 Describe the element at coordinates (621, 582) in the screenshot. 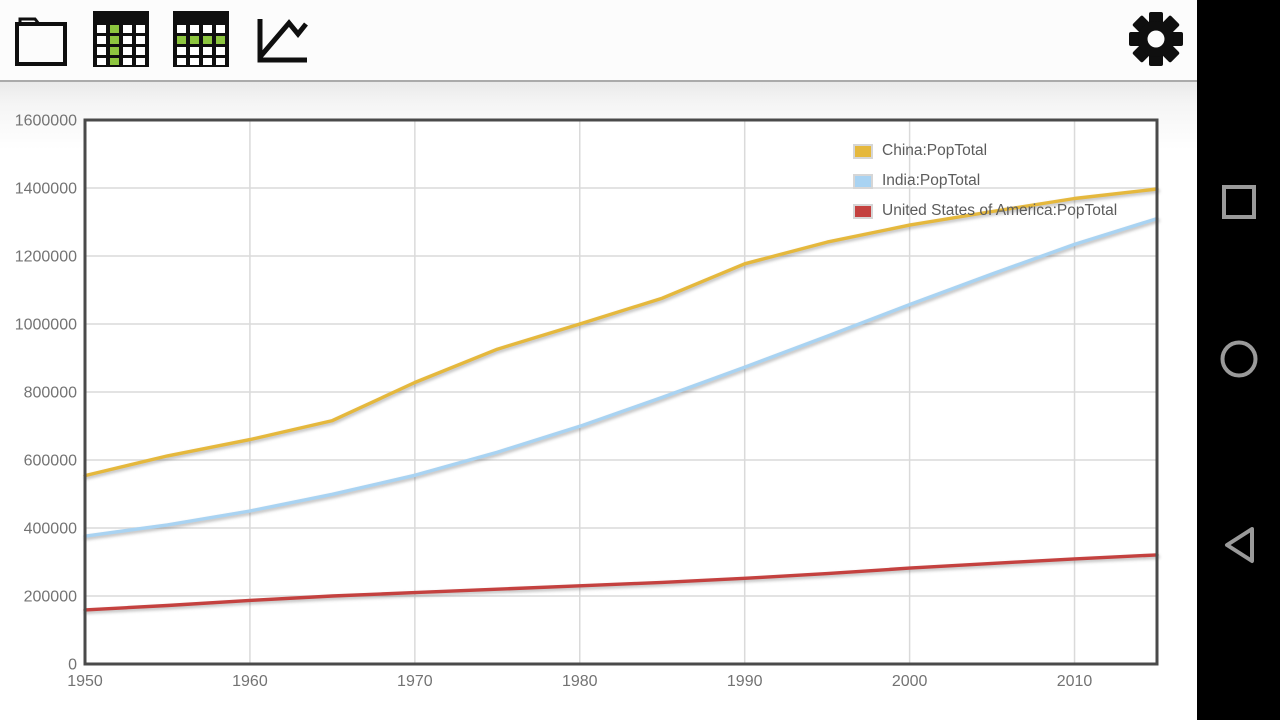

I see `series-line-usa` at that location.